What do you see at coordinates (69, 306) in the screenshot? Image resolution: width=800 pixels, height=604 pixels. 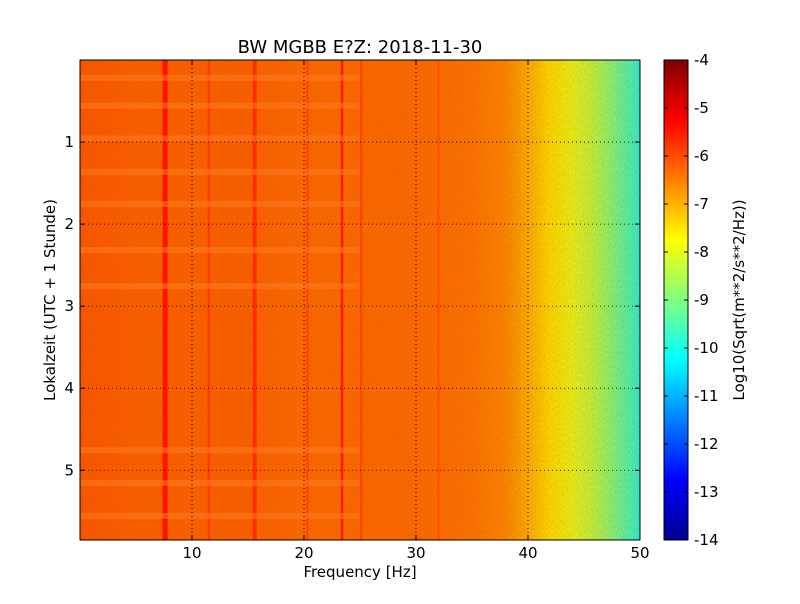 I see `y-tick-label: 3` at bounding box center [69, 306].